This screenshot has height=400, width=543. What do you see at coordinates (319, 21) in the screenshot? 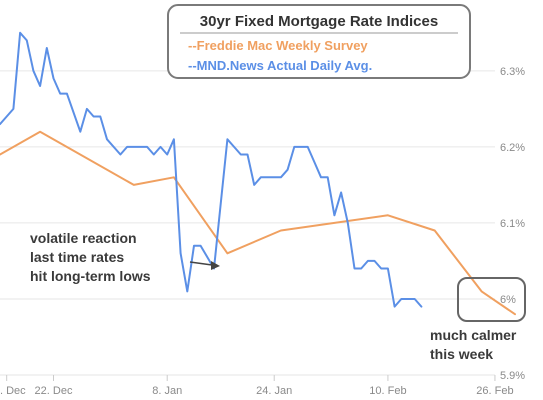
I see `chart-title: 30yr Fixed Mortgage Rate Indices` at bounding box center [319, 21].